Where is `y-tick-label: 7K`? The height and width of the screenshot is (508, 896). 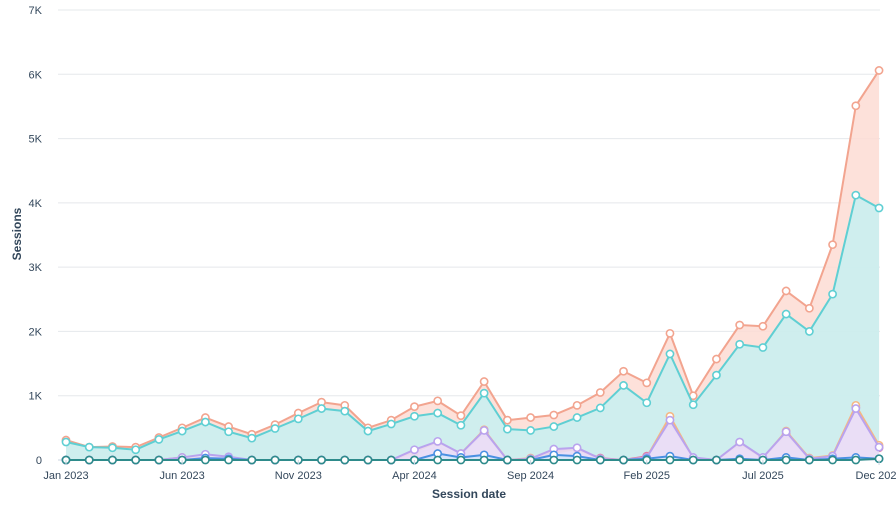
y-tick-label: 7K is located at coordinates (36, 11).